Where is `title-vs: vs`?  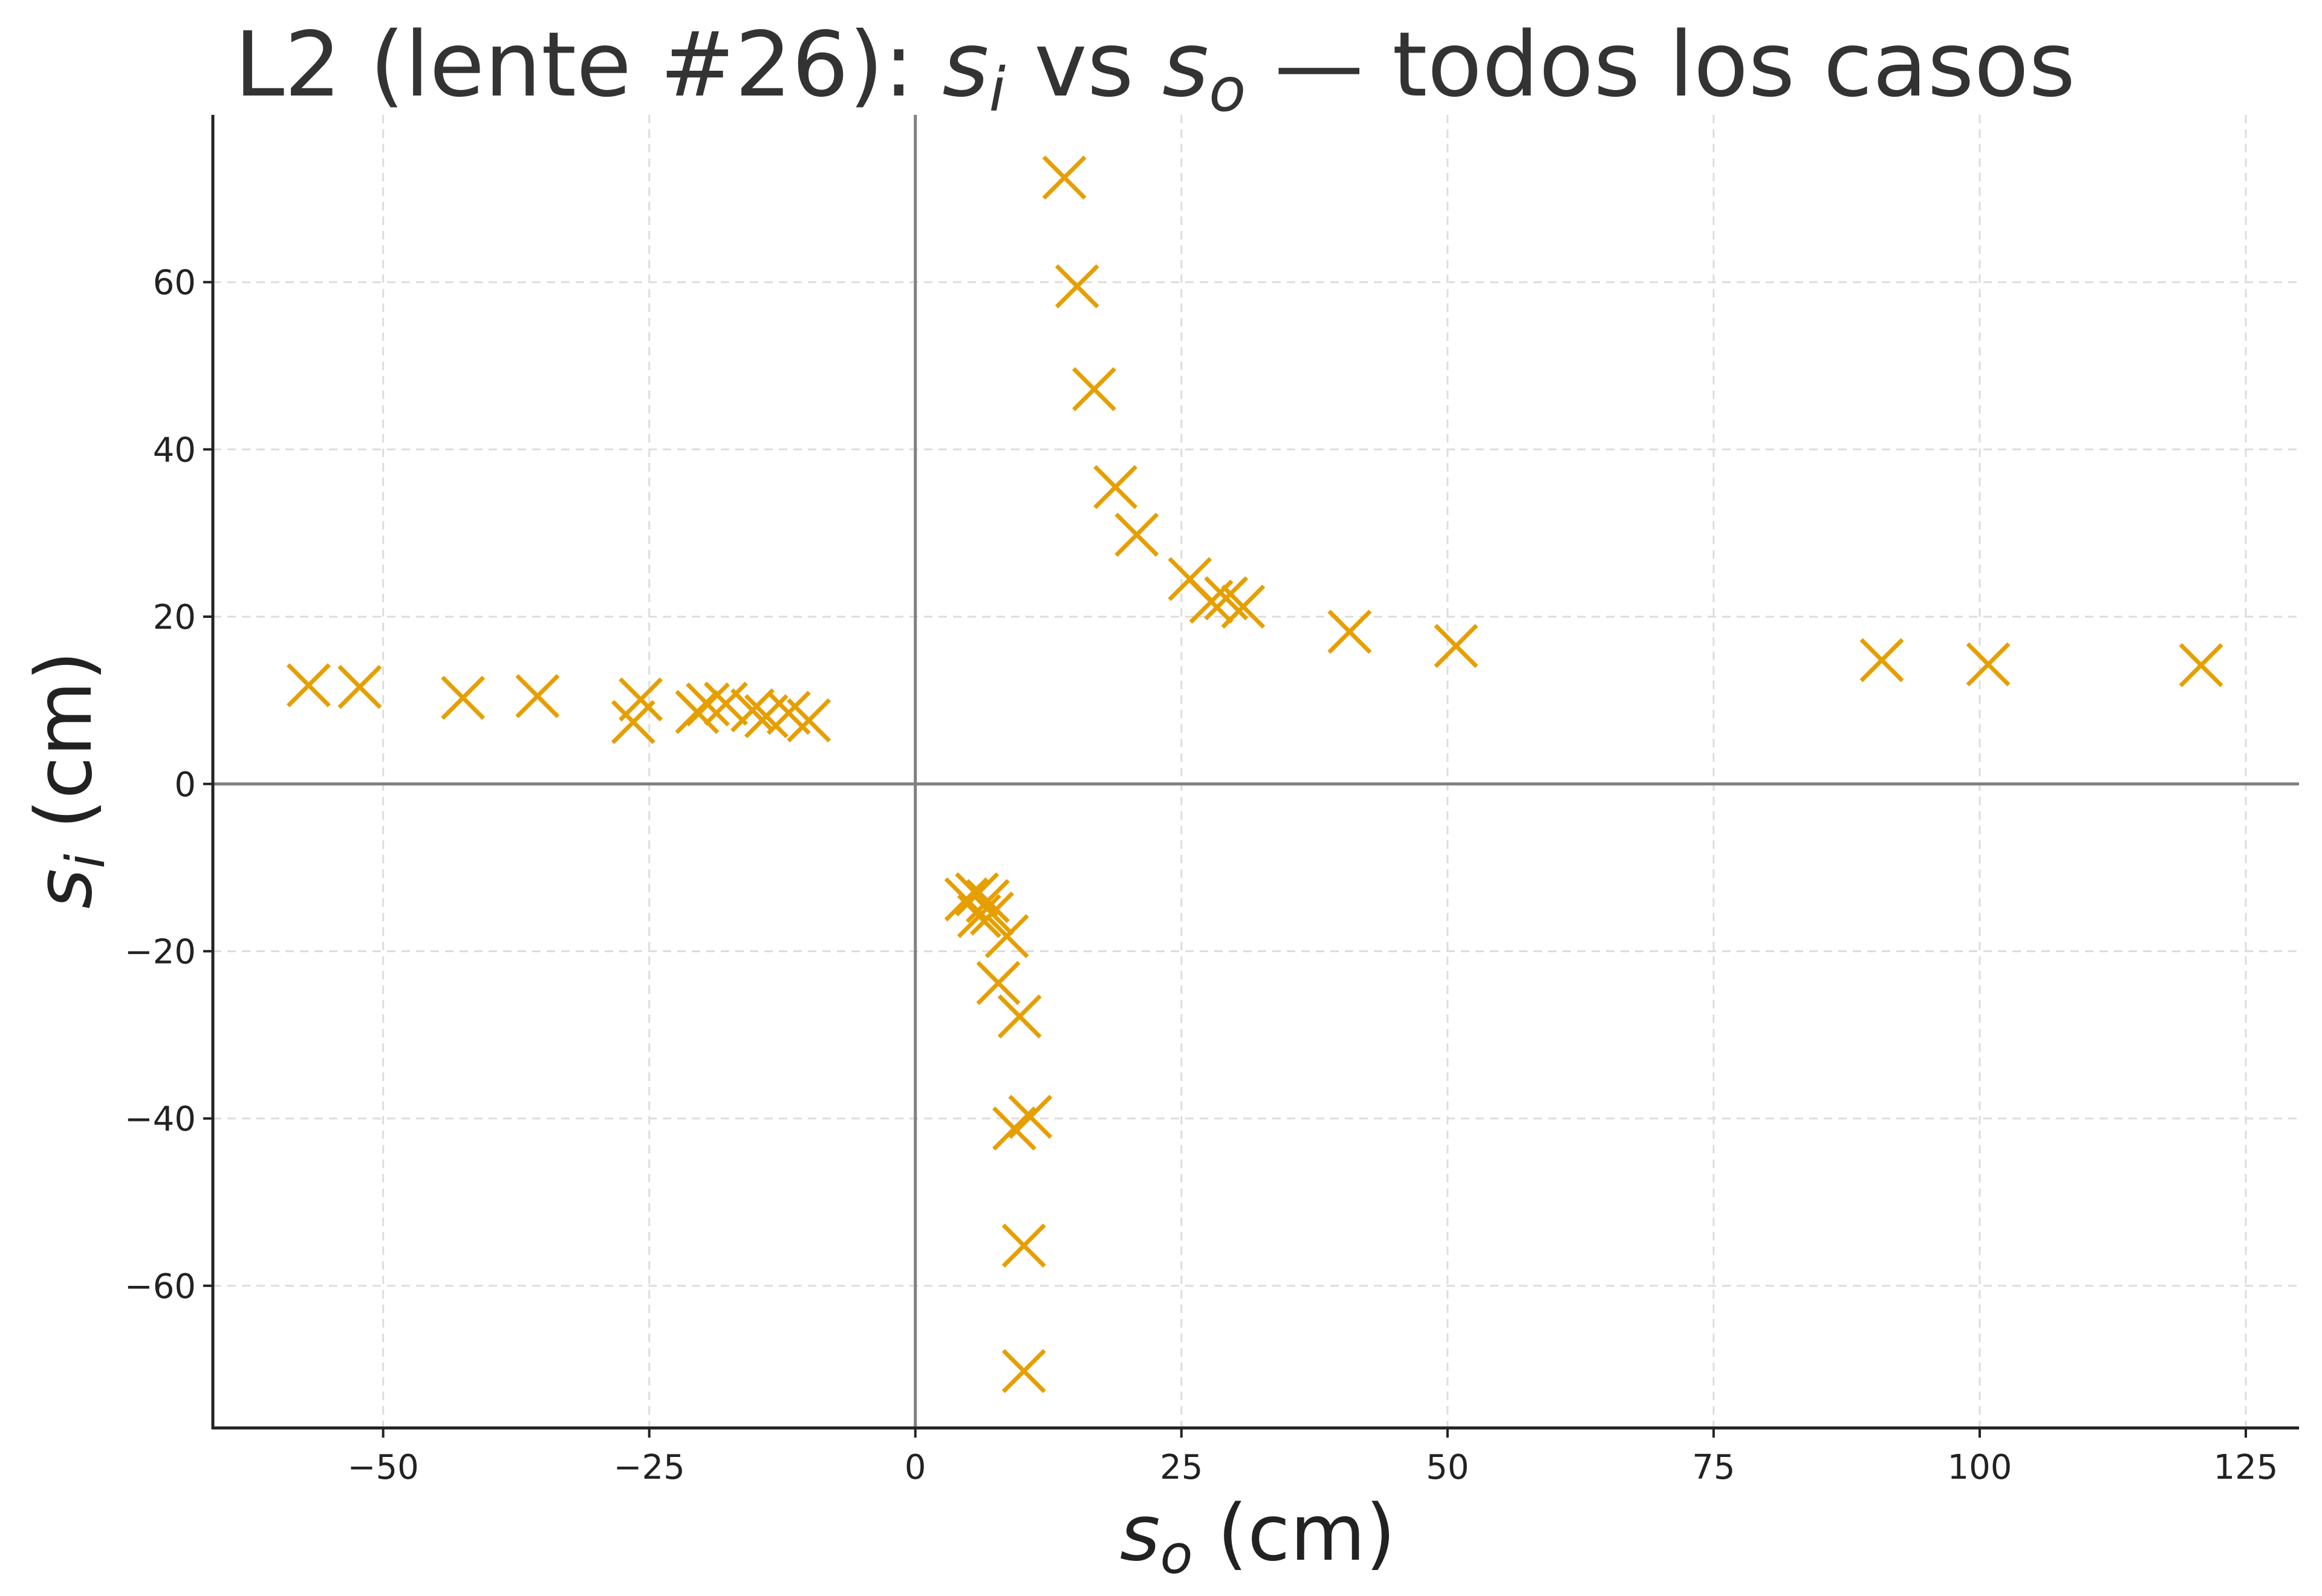
title-vs: vs is located at coordinates (1084, 65).